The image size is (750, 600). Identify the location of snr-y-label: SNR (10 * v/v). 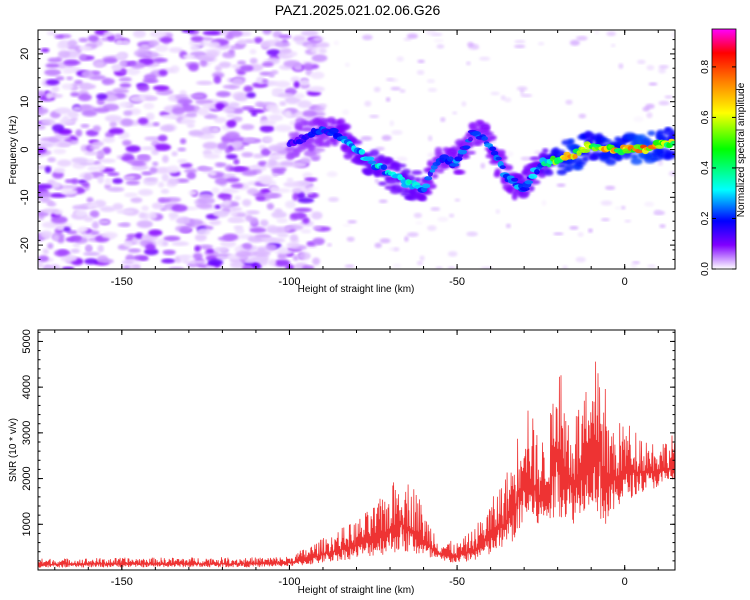
(13, 450).